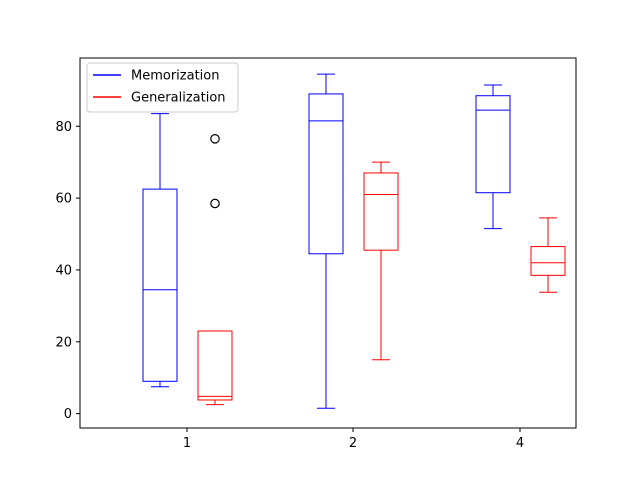 The image size is (640, 480). What do you see at coordinates (63, 342) in the screenshot?
I see `y-tick-label: 20` at bounding box center [63, 342].